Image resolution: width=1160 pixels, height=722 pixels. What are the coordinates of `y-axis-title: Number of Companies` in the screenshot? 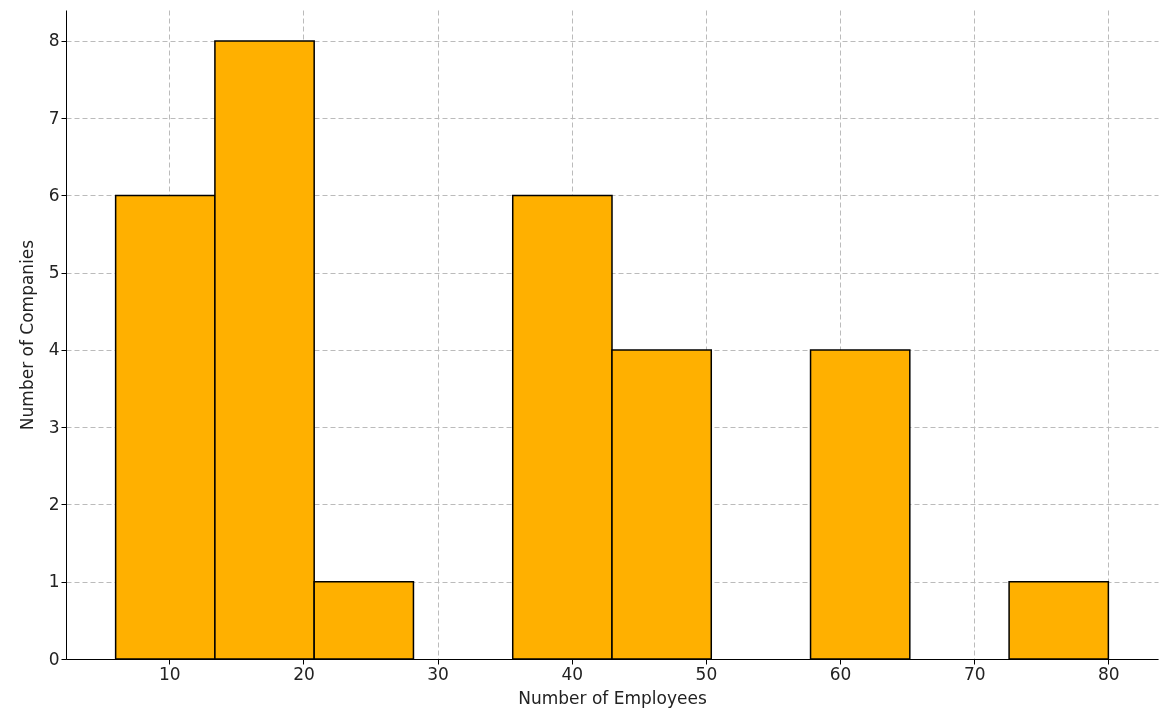 It's located at (26, 335).